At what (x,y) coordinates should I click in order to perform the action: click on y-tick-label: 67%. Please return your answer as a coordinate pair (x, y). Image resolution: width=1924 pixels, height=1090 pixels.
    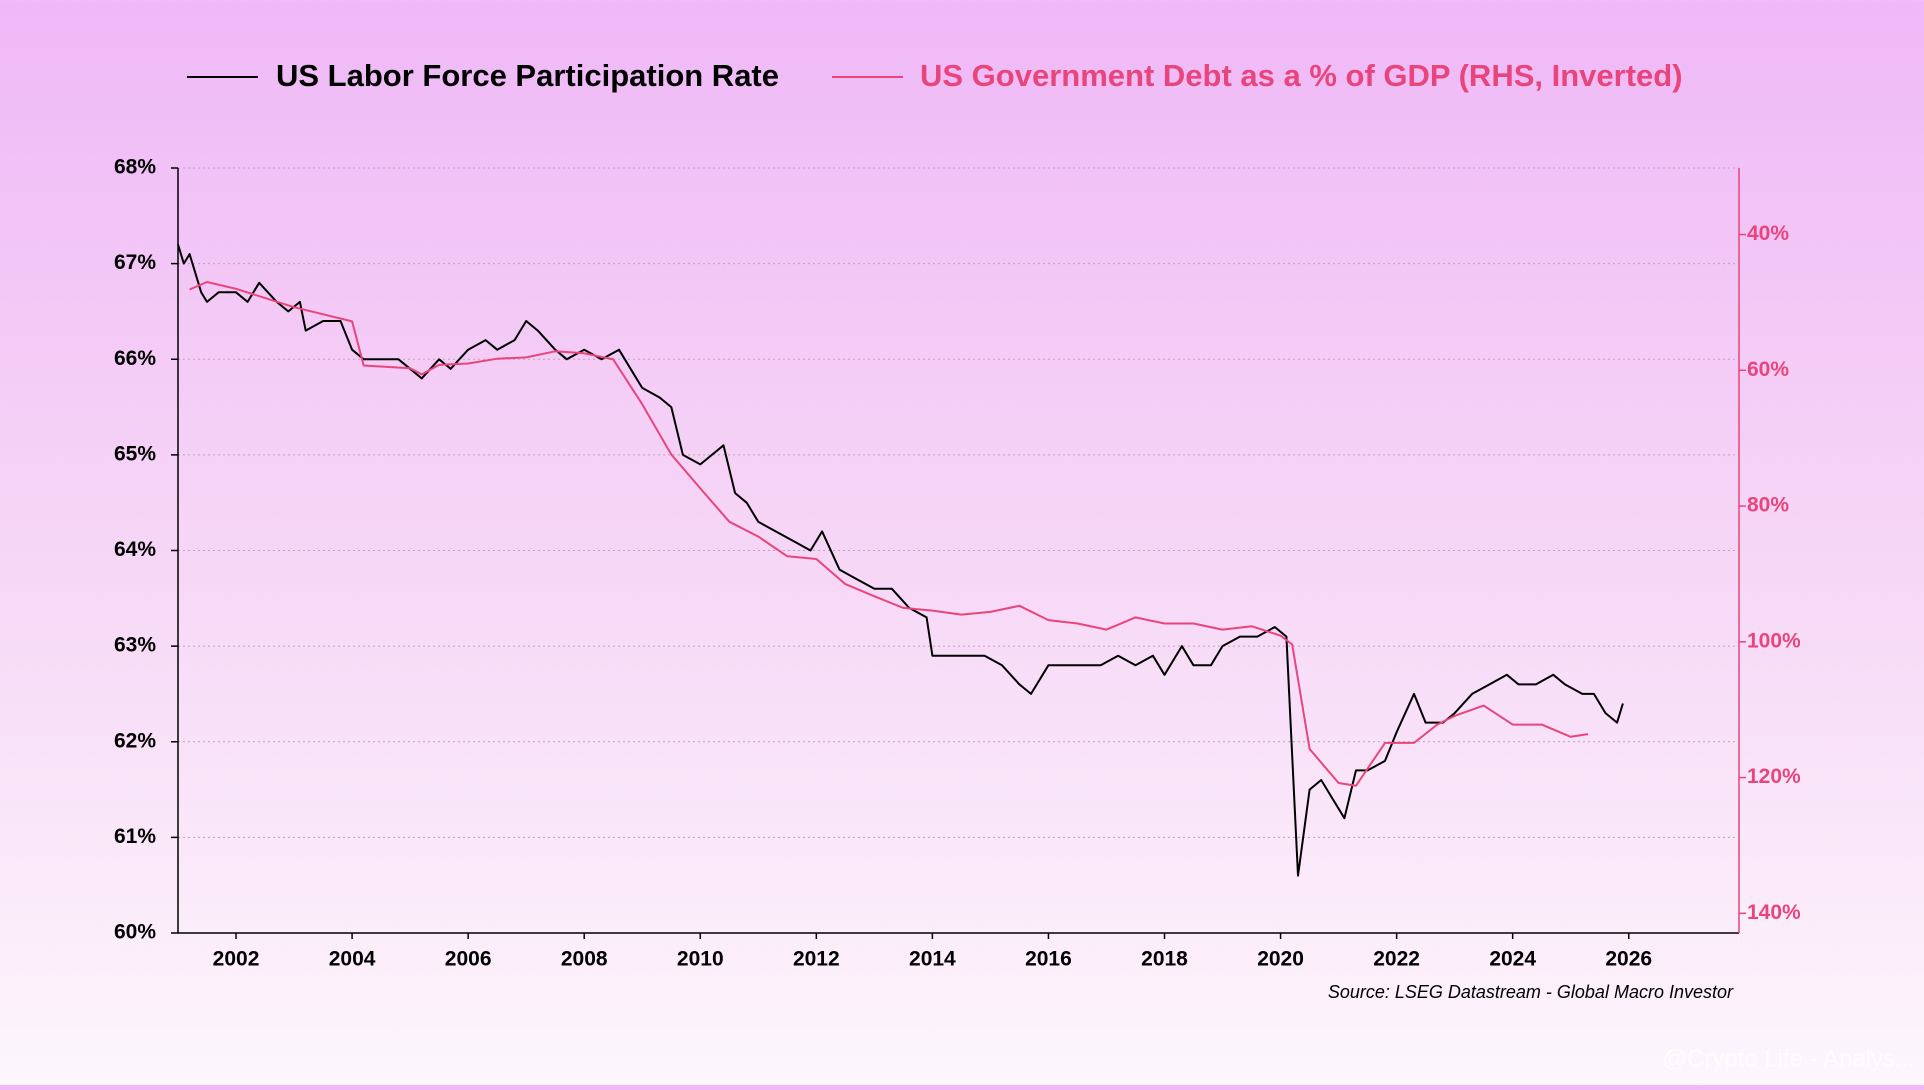
    Looking at the image, I should click on (135, 262).